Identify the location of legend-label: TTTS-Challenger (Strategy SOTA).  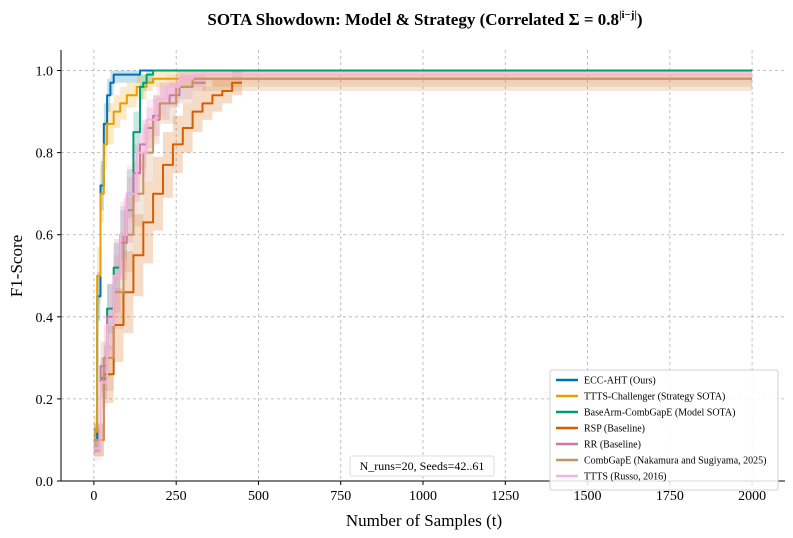
(654, 397).